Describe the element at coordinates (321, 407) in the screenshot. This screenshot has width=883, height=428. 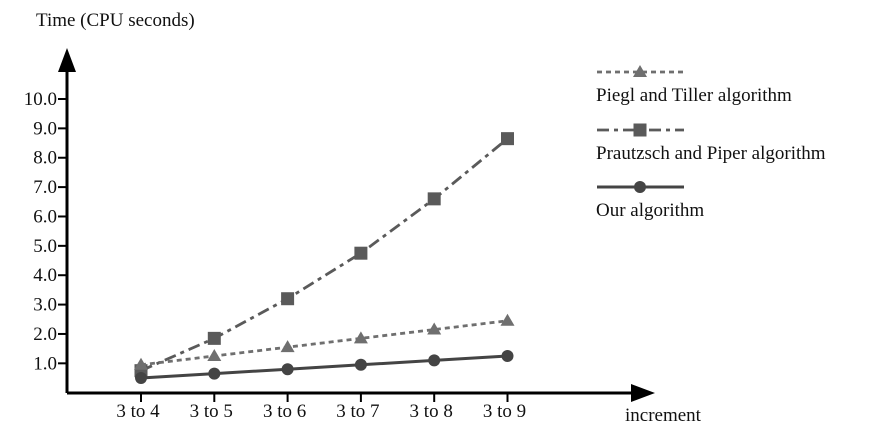
I see `x-axis-ticks: 3 to 4 3 to 5 3 to 6 3 to 7 3 to 8 3 to 9` at that location.